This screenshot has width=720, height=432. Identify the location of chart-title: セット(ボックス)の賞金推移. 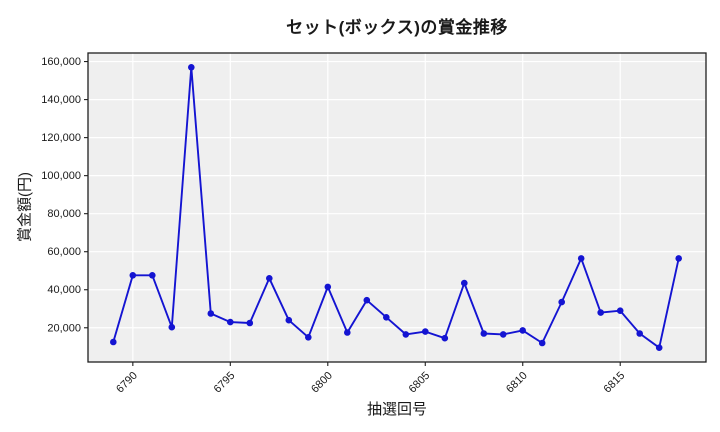
(397, 27).